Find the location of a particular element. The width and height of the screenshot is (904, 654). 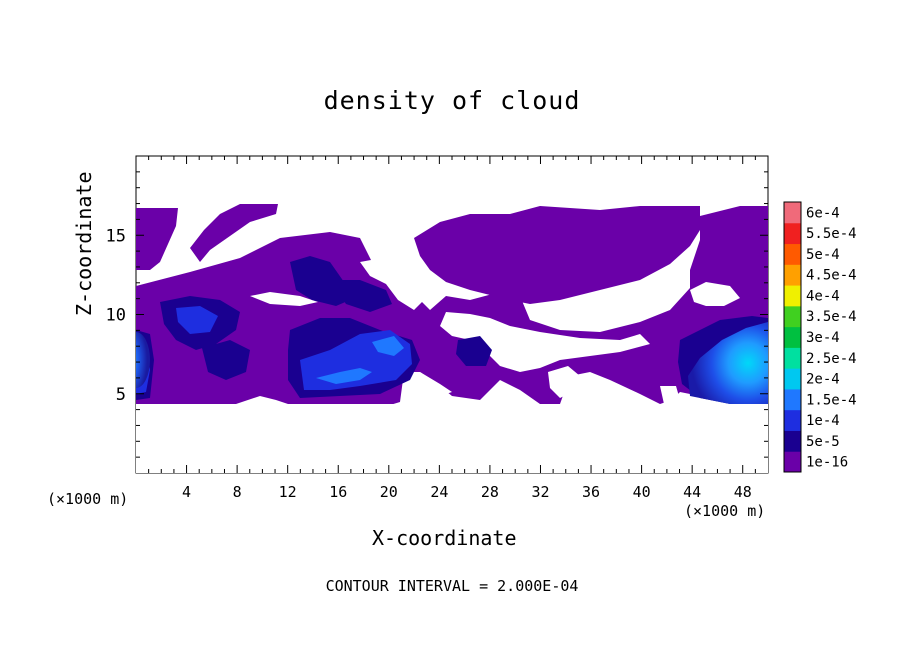

x-tick-label: 24 is located at coordinates (439, 492).